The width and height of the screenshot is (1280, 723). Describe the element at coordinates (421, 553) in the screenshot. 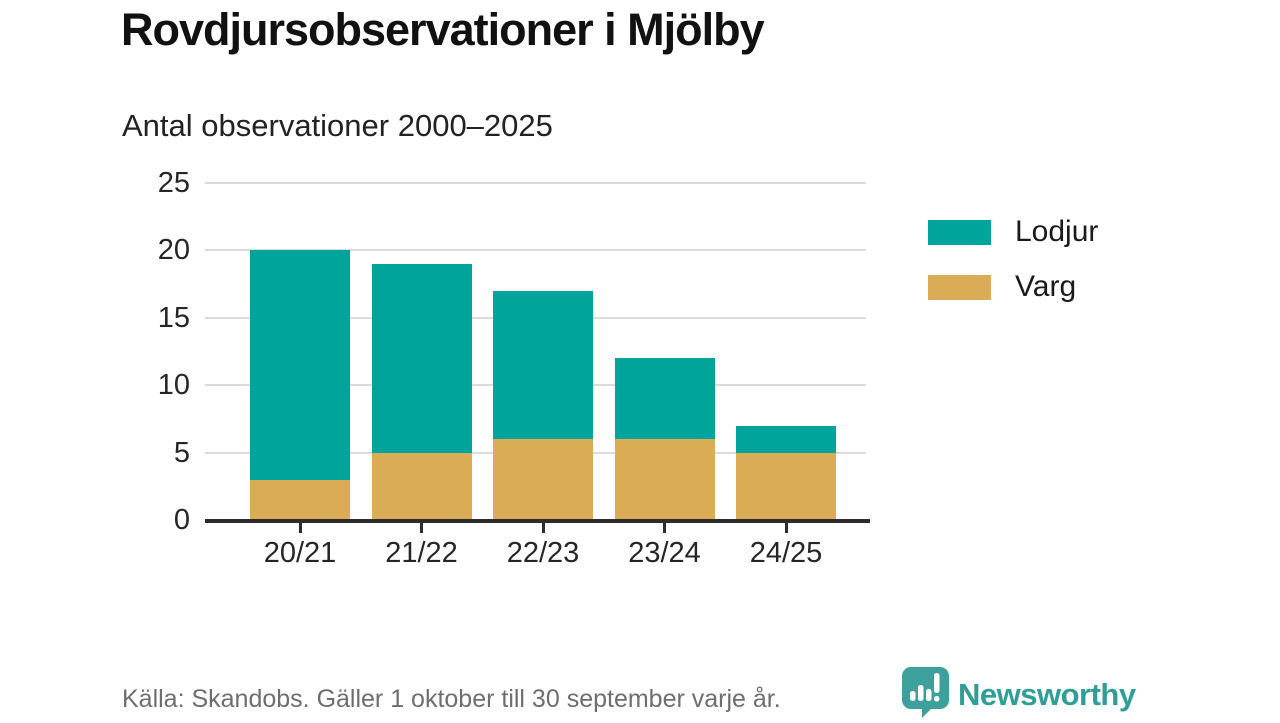

I see `x-tick-label-21-22: 21/22` at that location.